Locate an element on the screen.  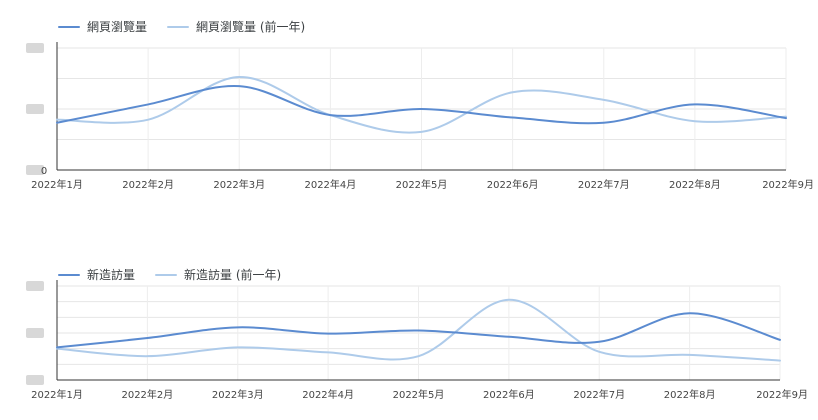
nv-series-line-previous-year is located at coordinates (418, 330).